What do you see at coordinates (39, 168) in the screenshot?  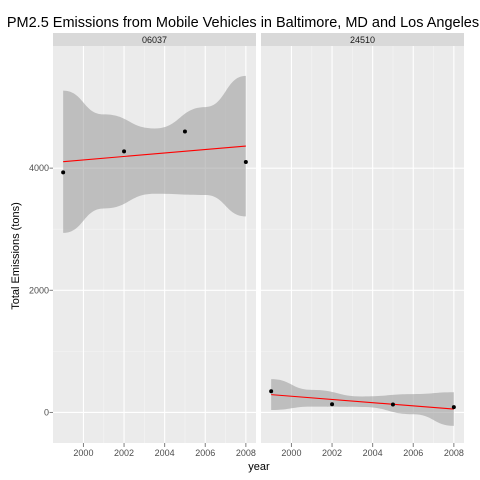 I see `y-tick-label: 4000` at bounding box center [39, 168].